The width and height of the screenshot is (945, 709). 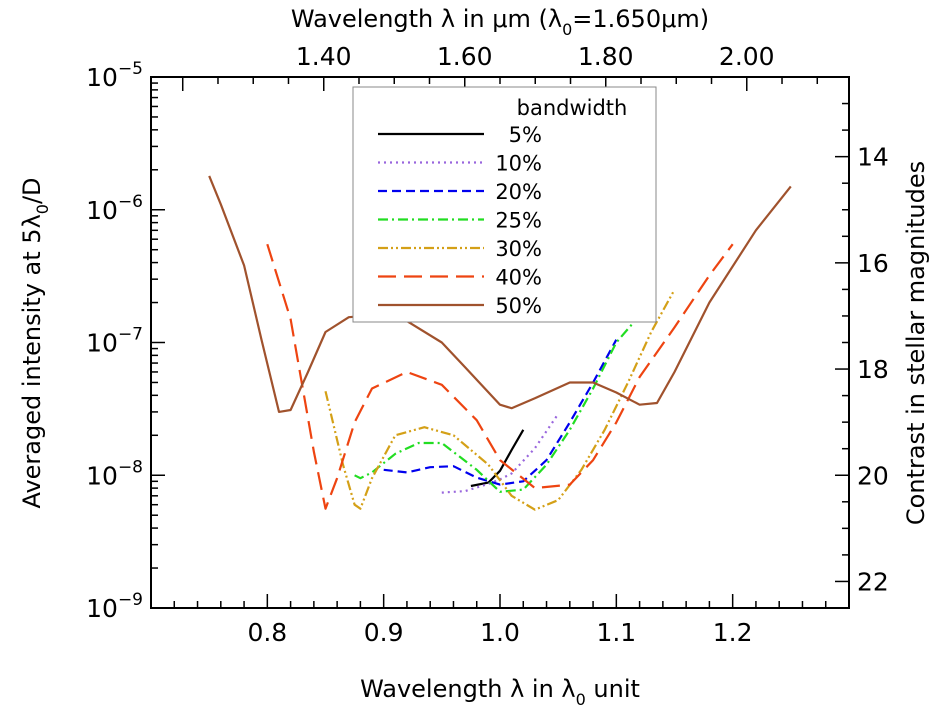 I want to click on y-tick-label: 10⁻⁹, so click(x=114, y=606).